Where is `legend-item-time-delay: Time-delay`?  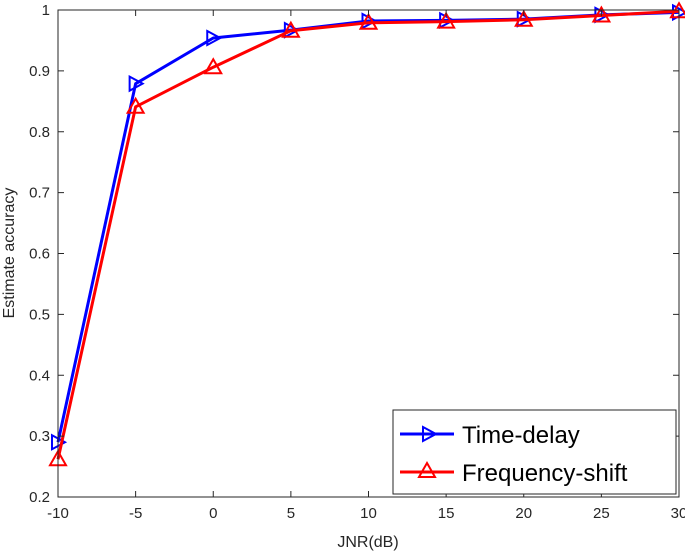 legend-item-time-delay: Time-delay is located at coordinates (490, 435).